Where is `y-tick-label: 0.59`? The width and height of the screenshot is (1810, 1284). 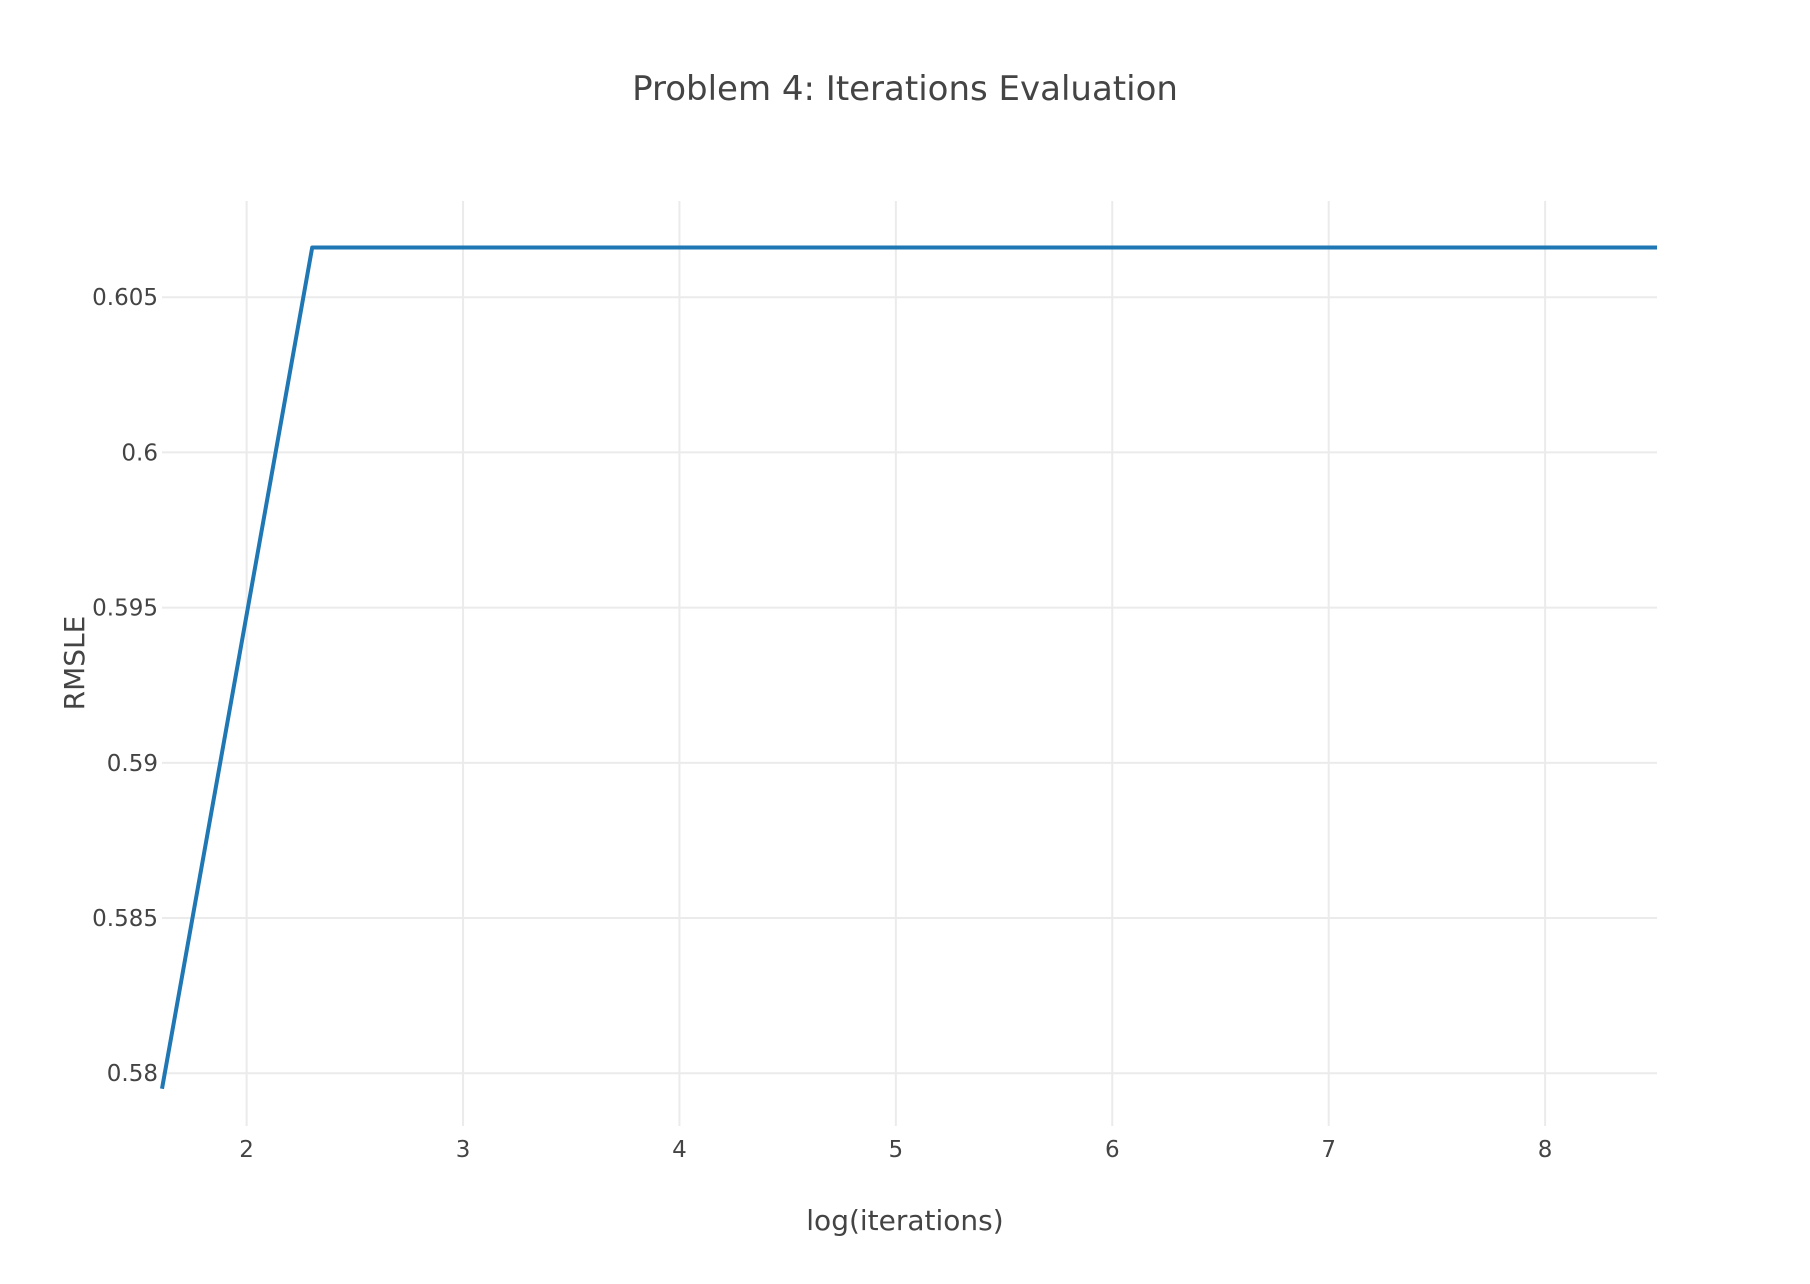 y-tick-label: 0.59 is located at coordinates (132, 764).